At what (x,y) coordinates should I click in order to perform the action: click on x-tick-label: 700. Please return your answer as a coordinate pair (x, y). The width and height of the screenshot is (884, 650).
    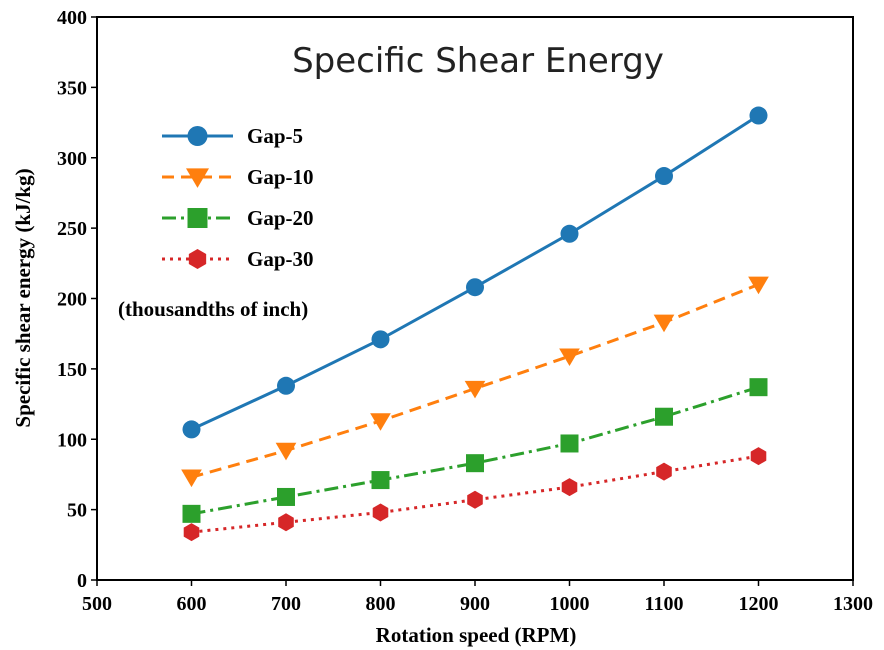
    Looking at the image, I should click on (286, 604).